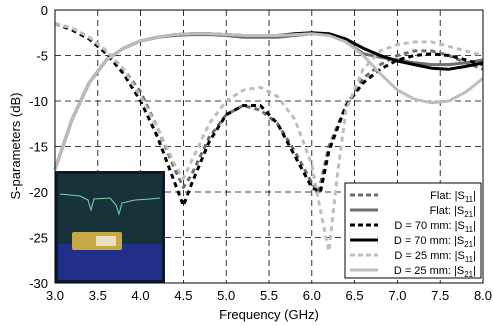 The height and width of the screenshot is (326, 493). I want to click on y-tick-labels: 0 -5 -10 -15 -20 -25 -30, so click(38, 147).